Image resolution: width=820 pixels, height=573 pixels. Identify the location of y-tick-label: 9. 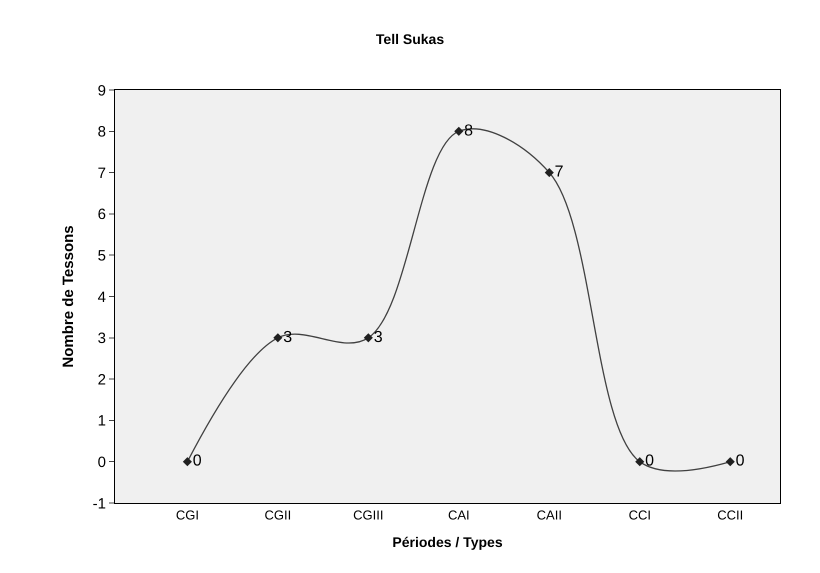
(102, 91).